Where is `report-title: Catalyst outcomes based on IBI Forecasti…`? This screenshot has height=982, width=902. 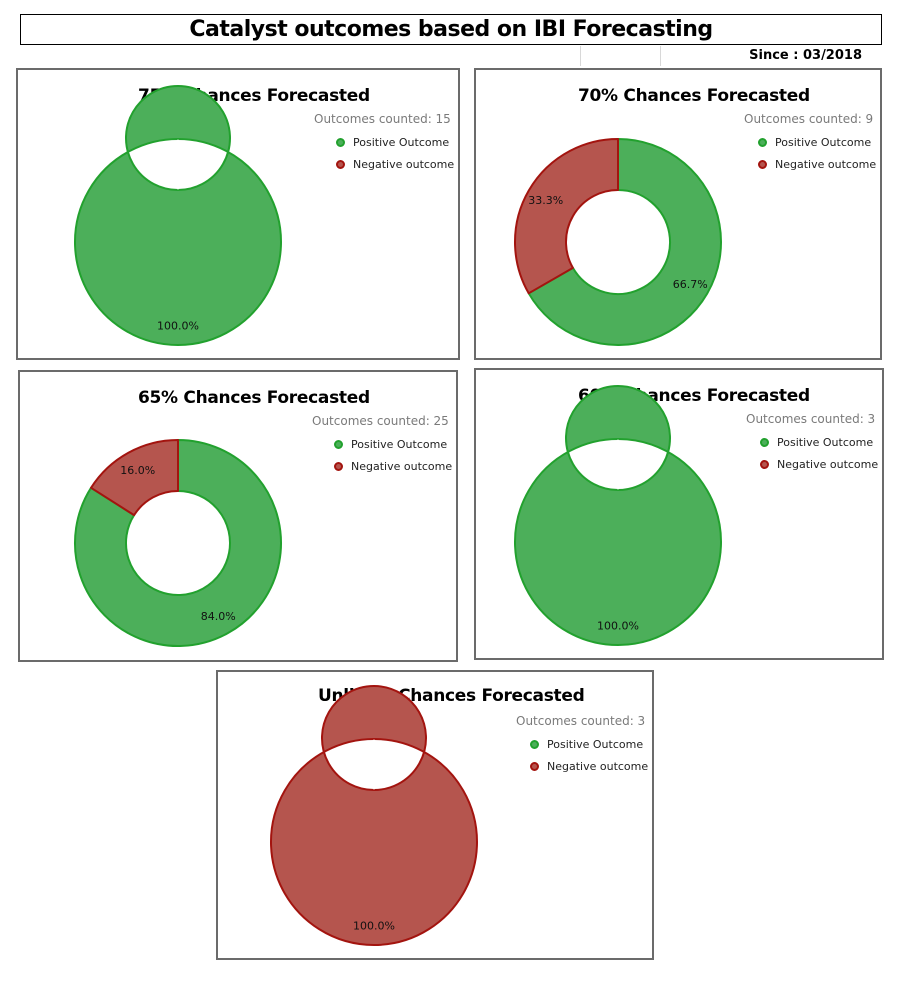
report-title: Catalyst outcomes based on IBI Forecasti… is located at coordinates (451, 29).